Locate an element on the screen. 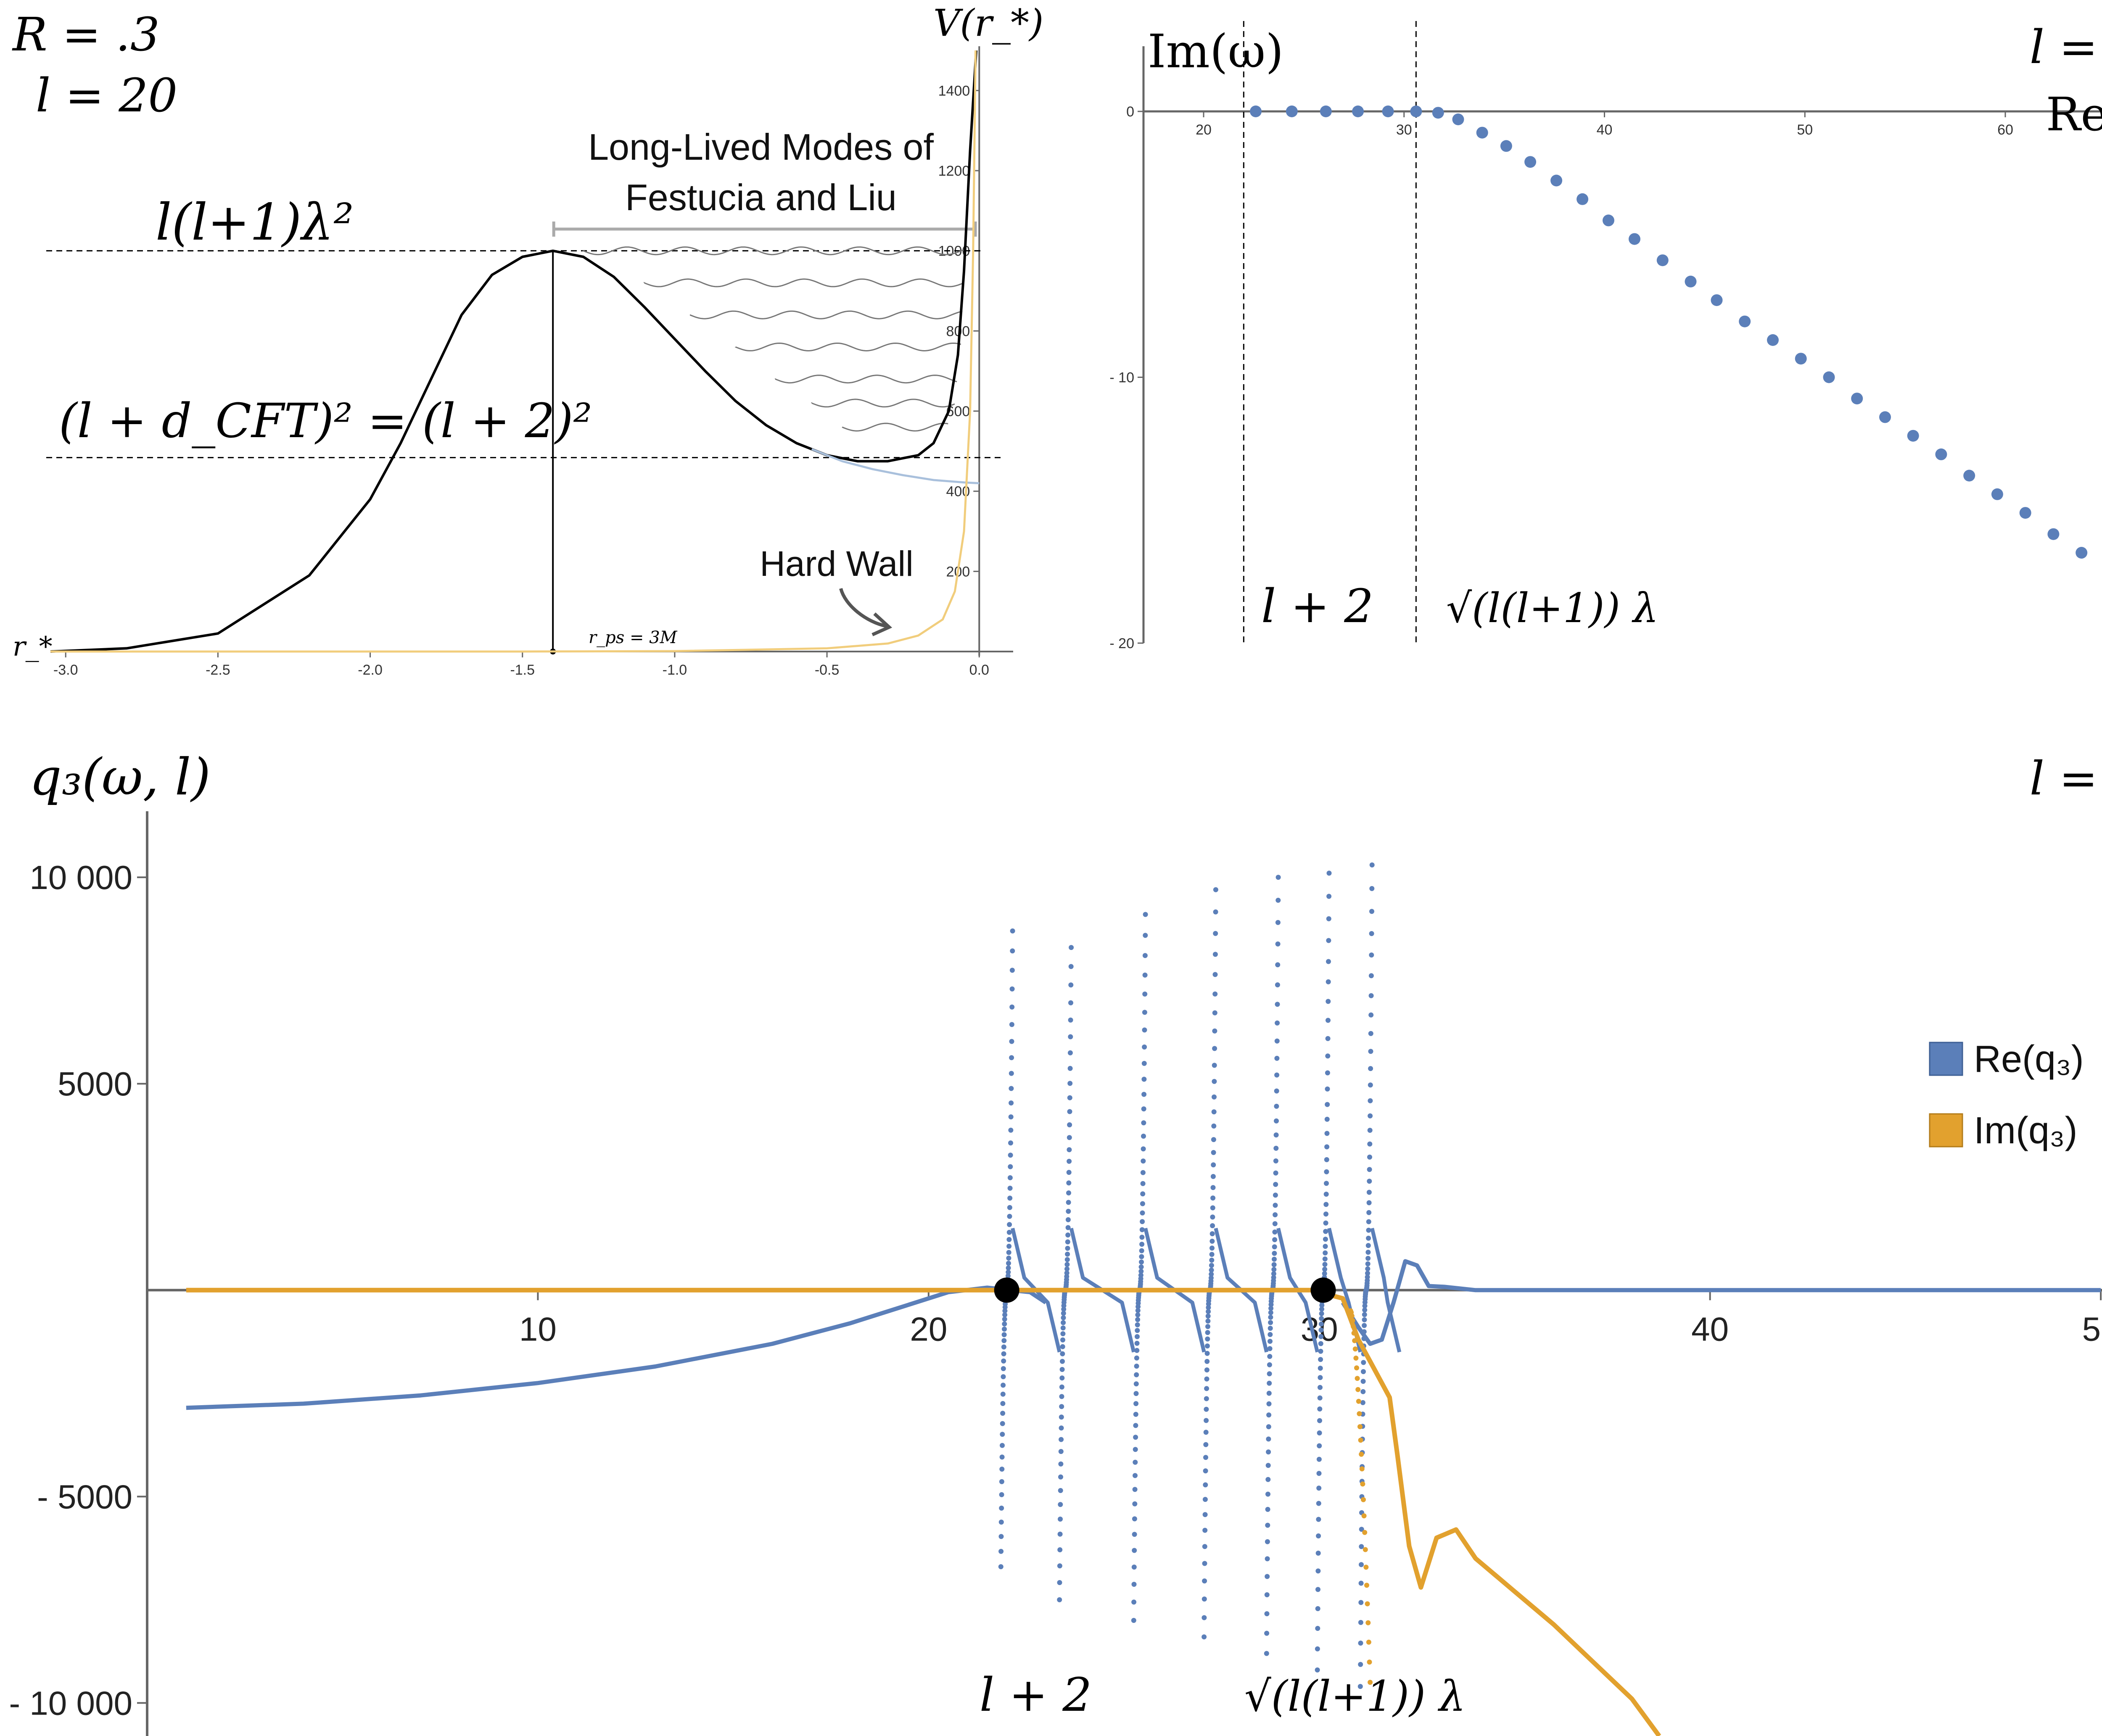 This screenshot has height=1736, width=2102. qnm-x-label: Re(ω) is located at coordinates (2074, 114).